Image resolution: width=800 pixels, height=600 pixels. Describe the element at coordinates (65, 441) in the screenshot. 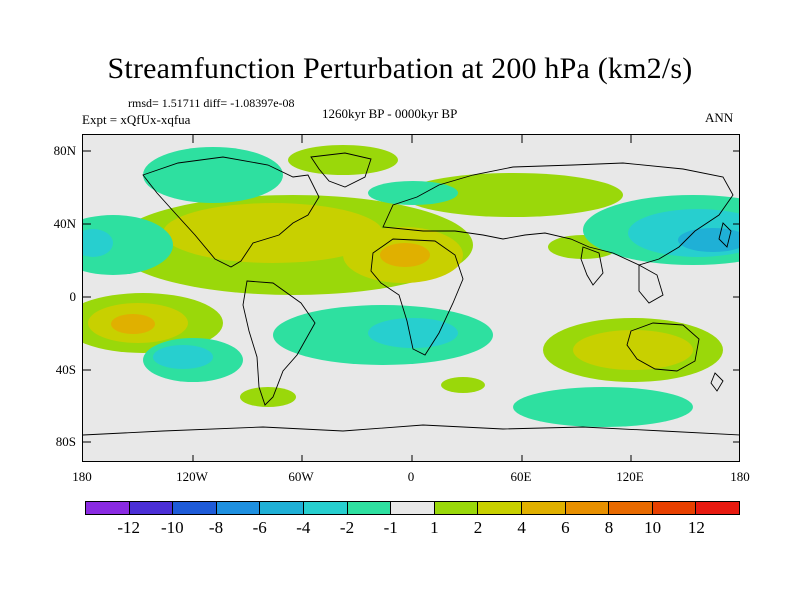

I see `lat-tick-80s: 80S` at that location.